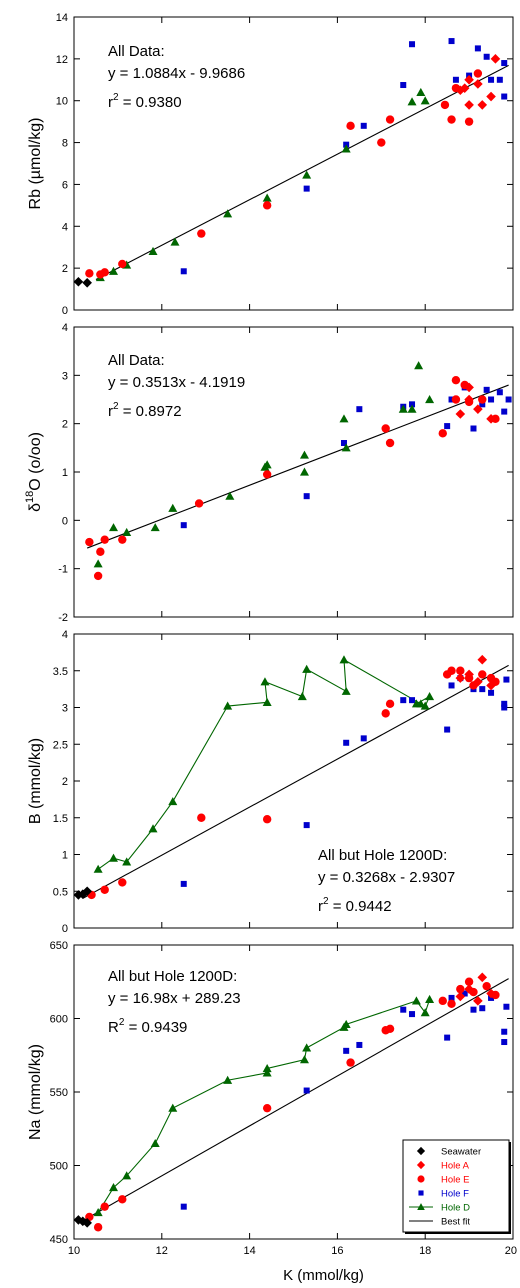  Describe the element at coordinates (337, 1251) in the screenshot. I see `x-tick-label: 16` at that location.